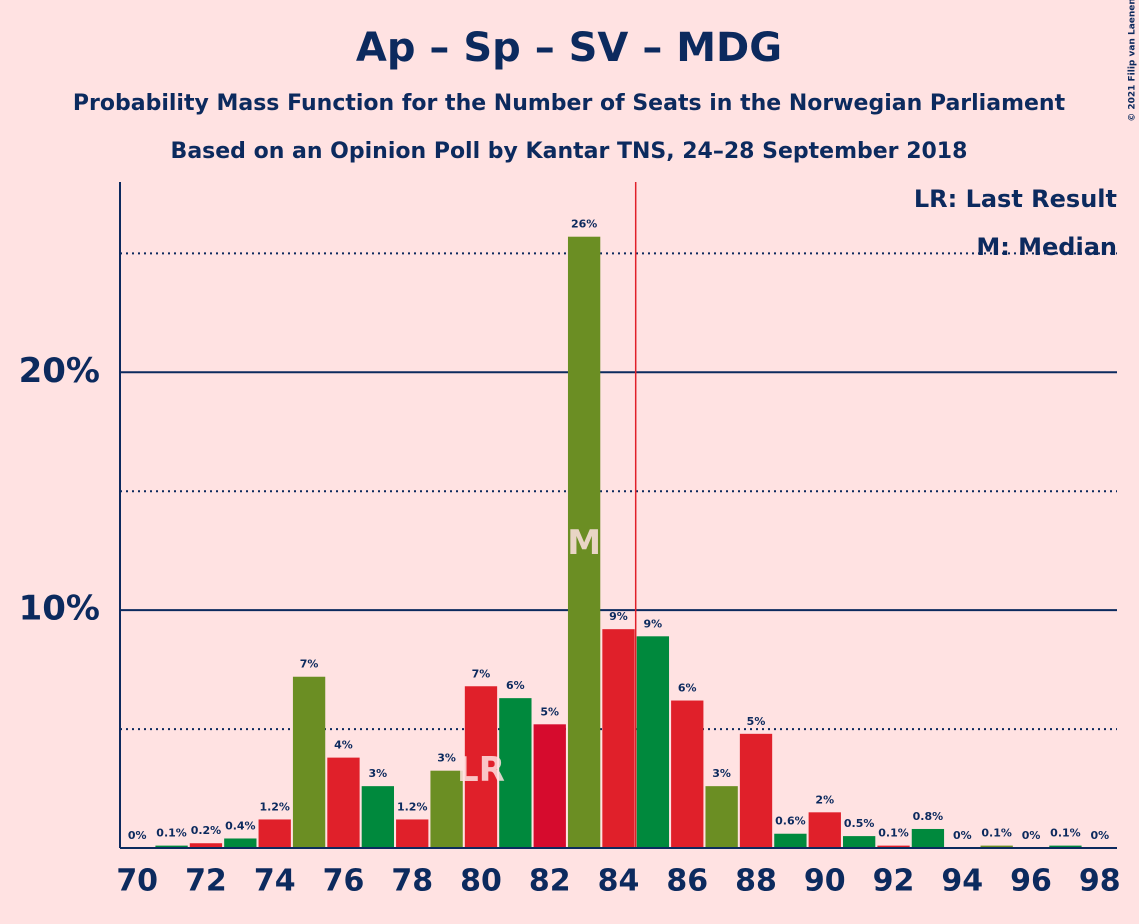 The width and height of the screenshot is (1139, 924). What do you see at coordinates (481, 881) in the screenshot?
I see `x-tick-label: 80` at bounding box center [481, 881].